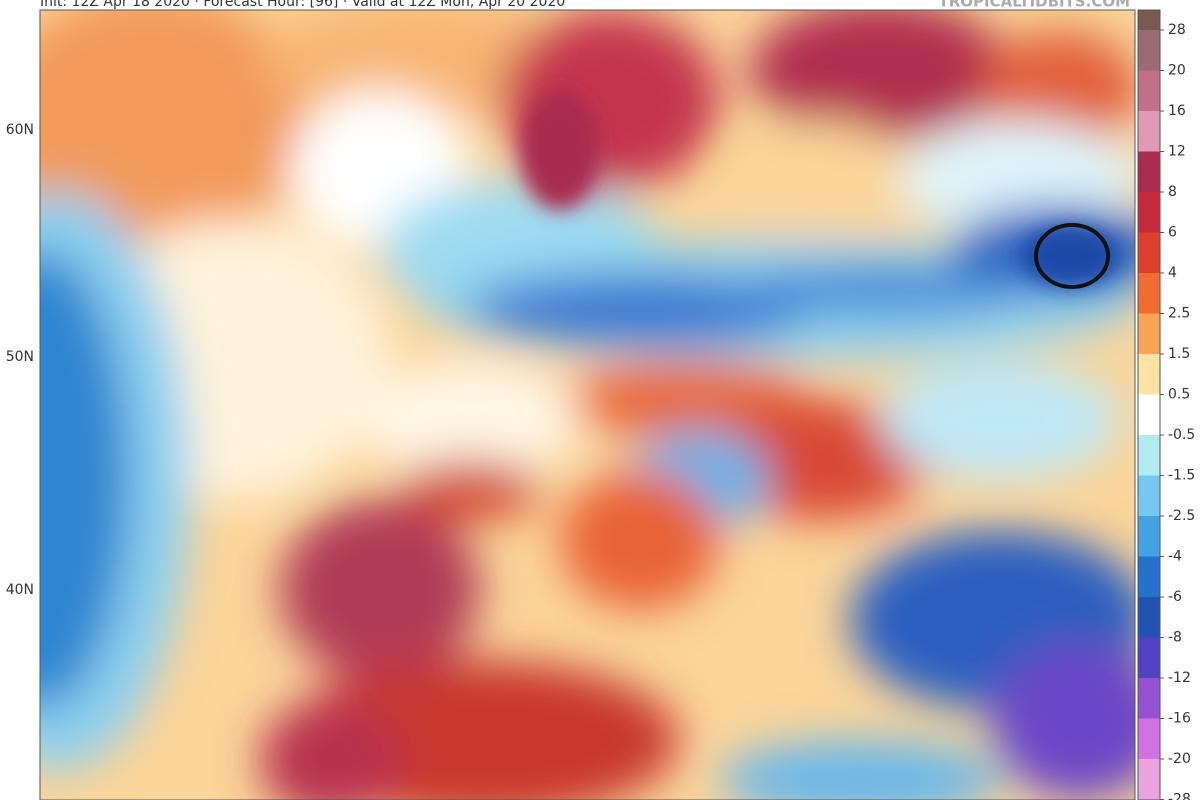 This screenshot has height=800, width=1200. I want to click on colorbar-label: 4, so click(1172, 273).